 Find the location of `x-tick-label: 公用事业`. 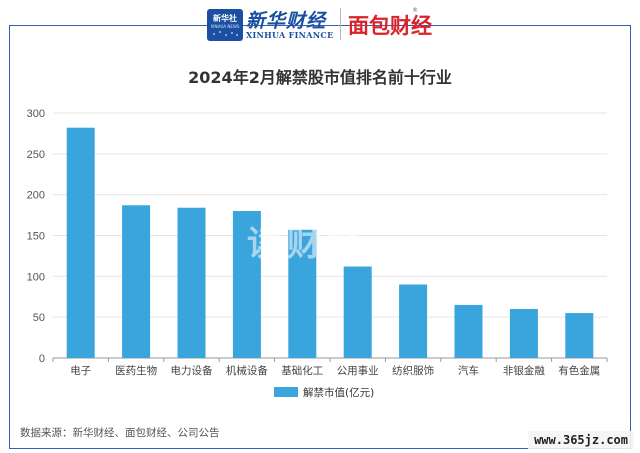

x-tick-label: 公用事业 is located at coordinates (358, 370).